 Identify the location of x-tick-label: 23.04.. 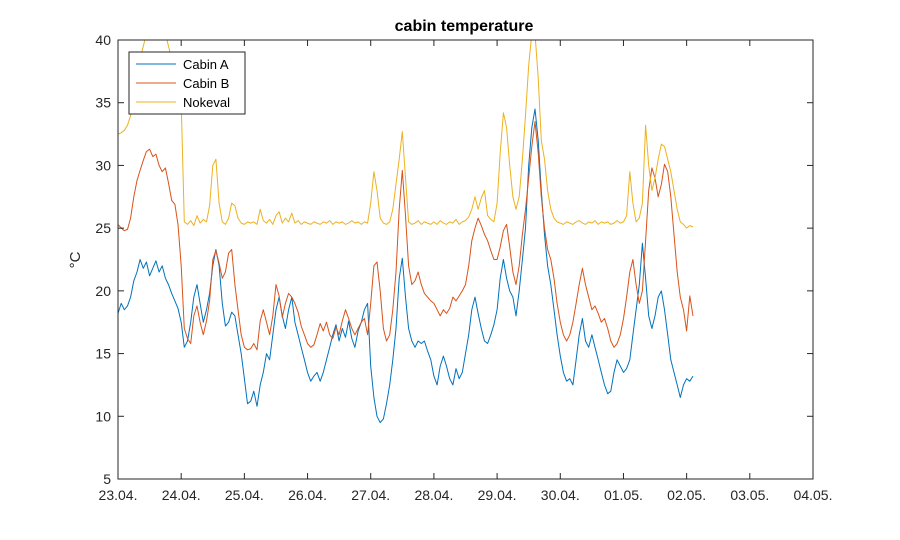
(118, 495).